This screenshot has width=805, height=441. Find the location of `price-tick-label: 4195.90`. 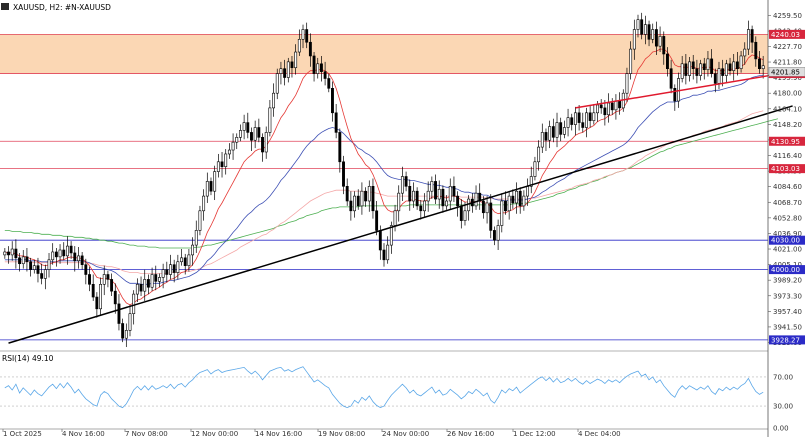

price-tick-label: 4195.90 is located at coordinates (787, 78).